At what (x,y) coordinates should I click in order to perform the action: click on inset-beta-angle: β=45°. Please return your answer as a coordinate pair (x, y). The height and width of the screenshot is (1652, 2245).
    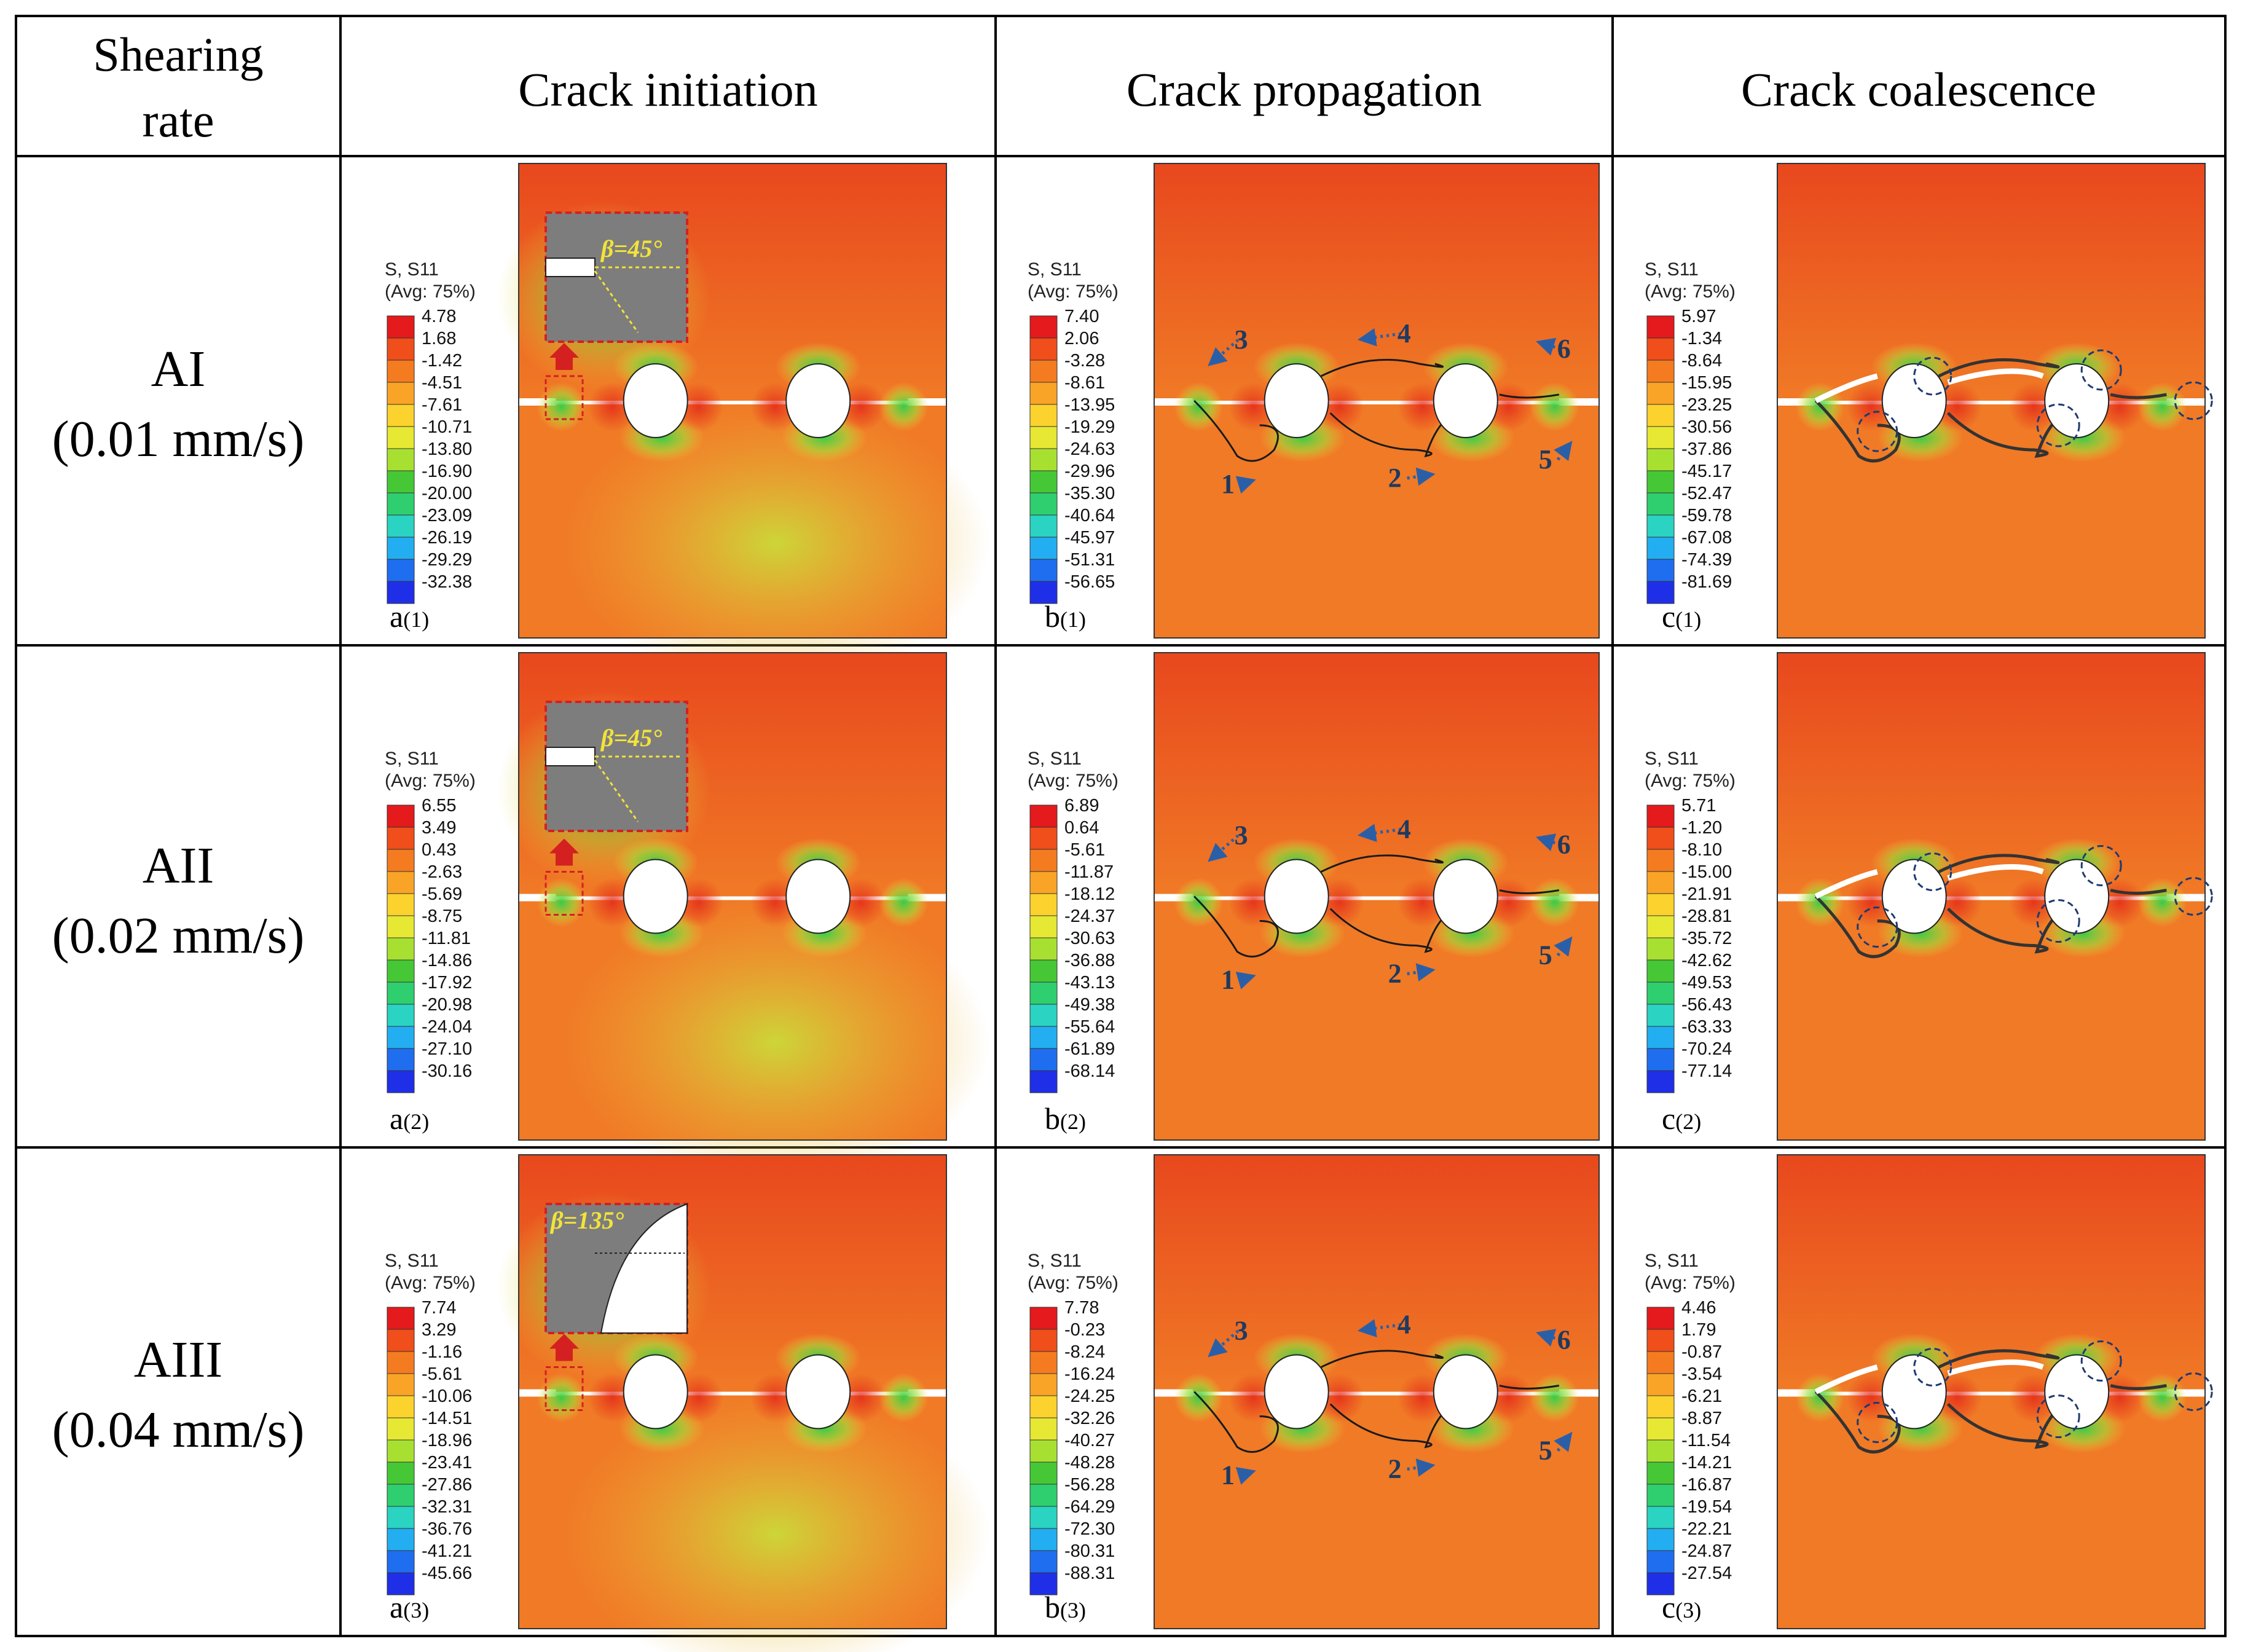
    Looking at the image, I should click on (631, 738).